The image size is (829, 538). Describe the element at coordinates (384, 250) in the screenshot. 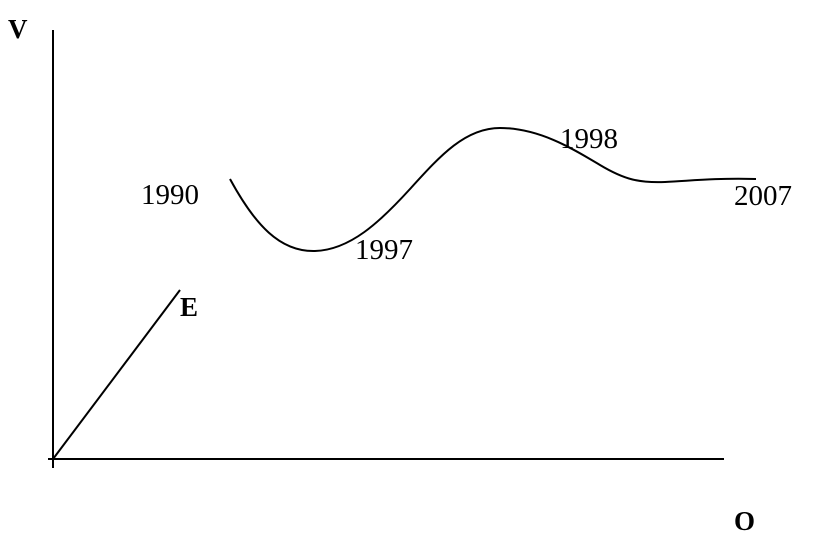

I see `year-label-1997: 1997` at that location.